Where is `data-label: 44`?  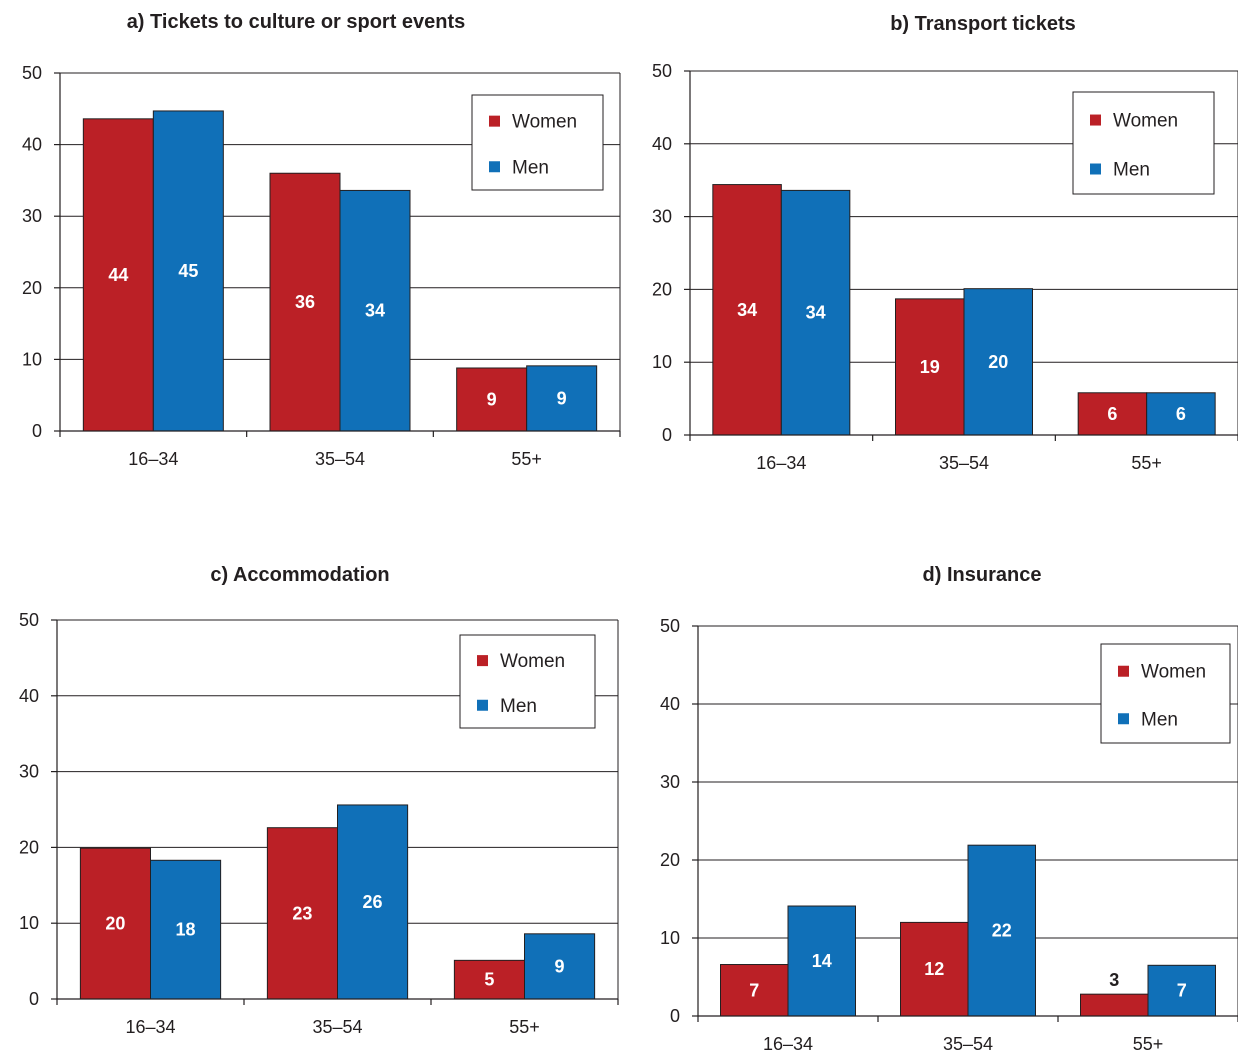 data-label: 44 is located at coordinates (118, 275).